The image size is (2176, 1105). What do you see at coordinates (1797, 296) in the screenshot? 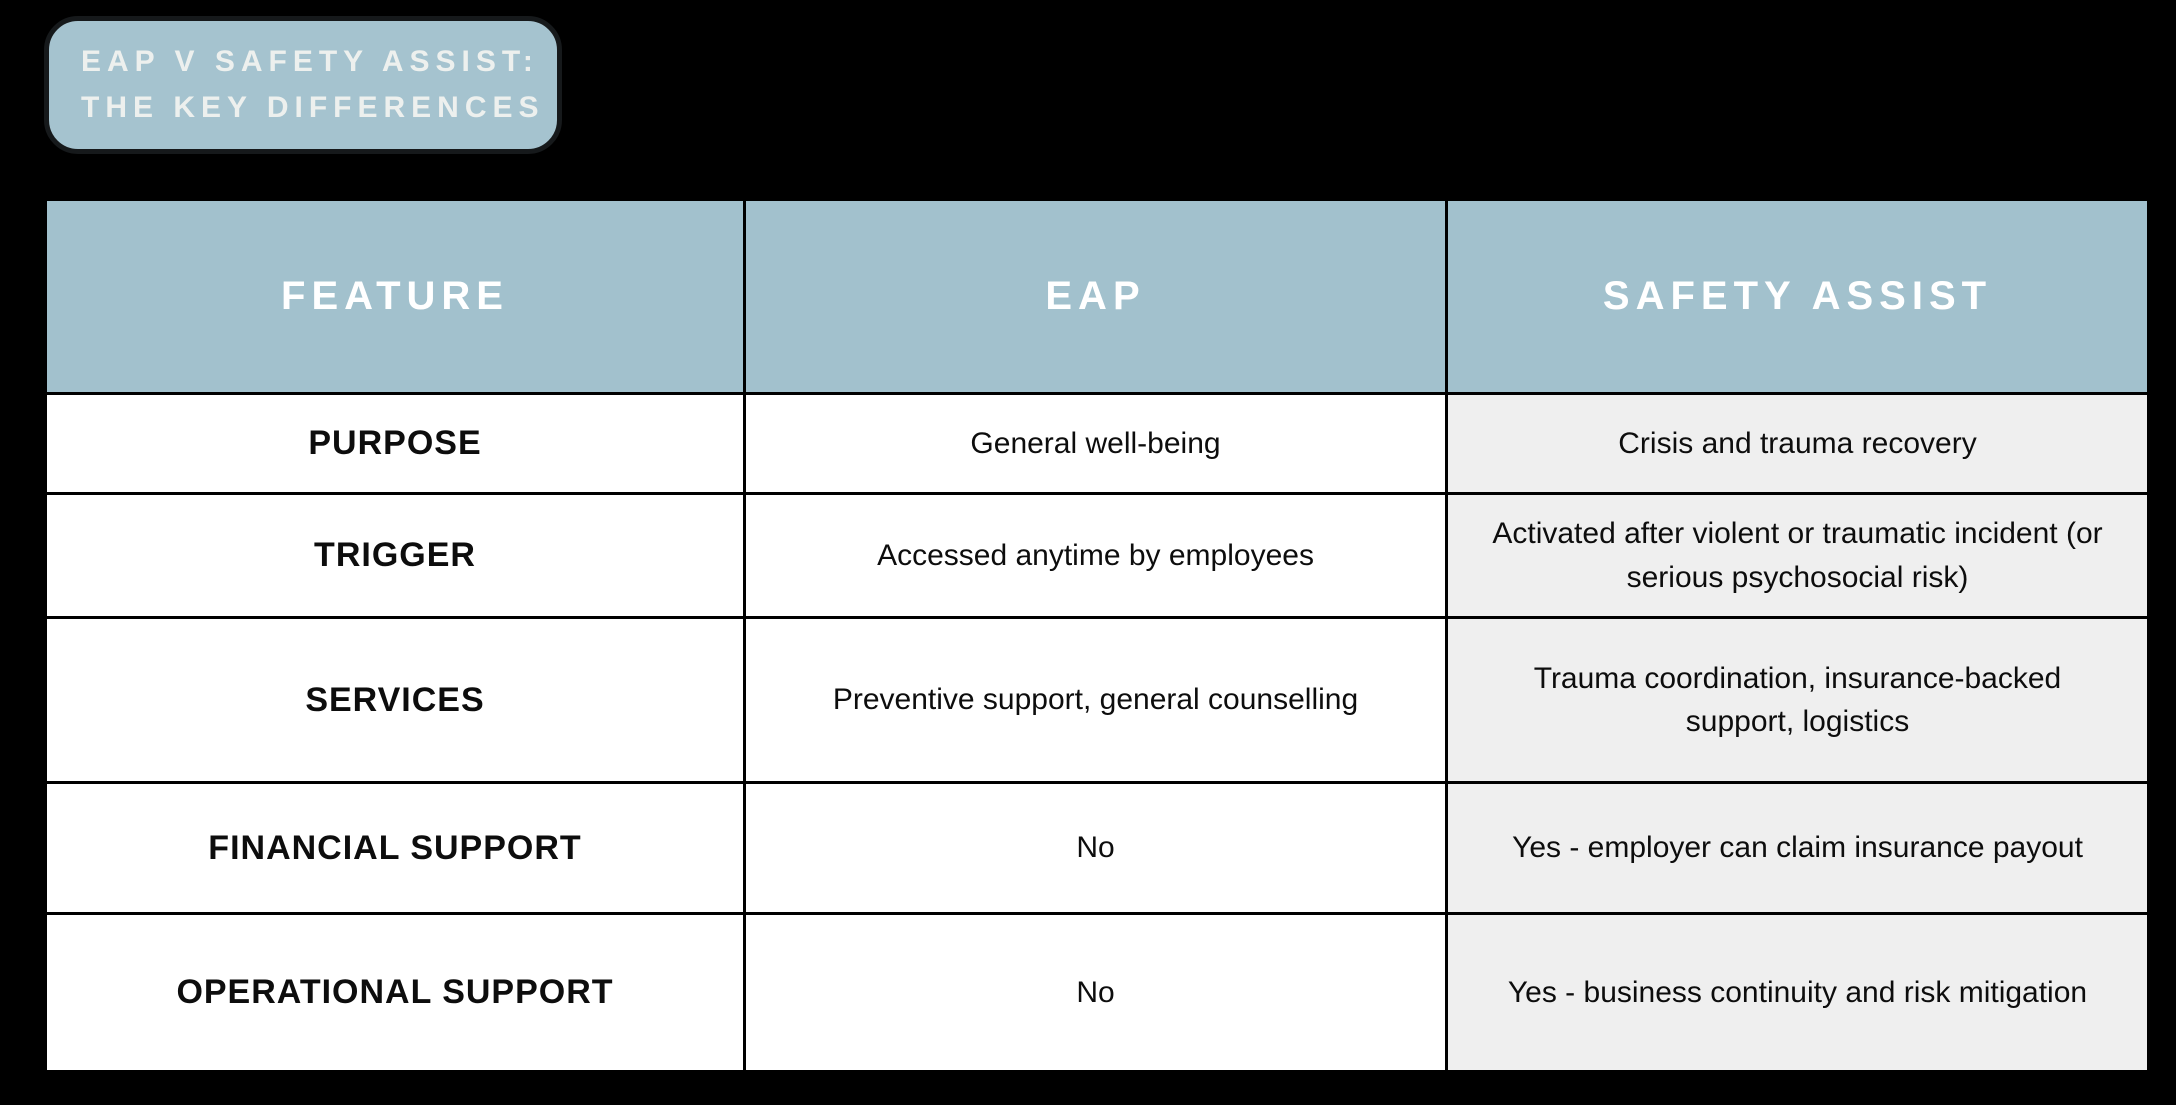
I see `header-safety-assist: SAFETY ASSIST` at bounding box center [1797, 296].